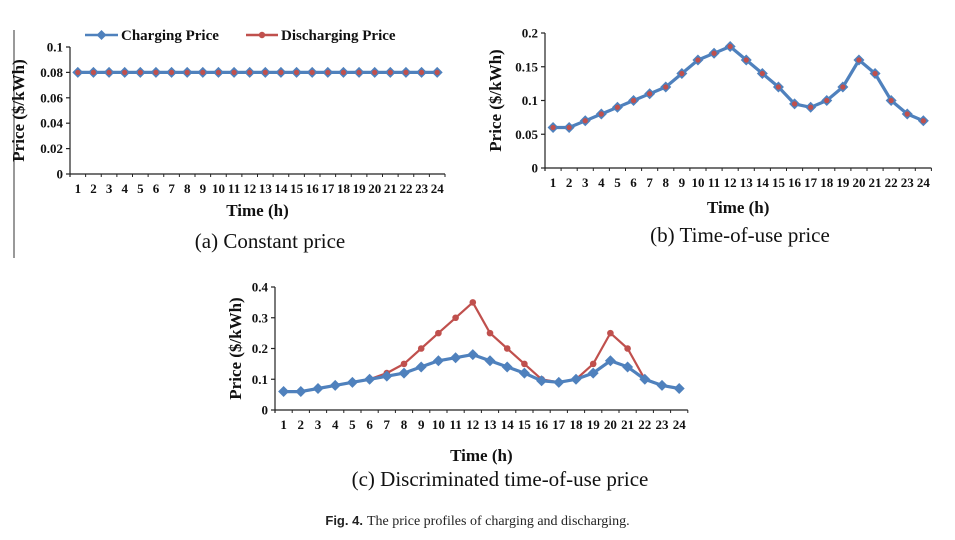 This screenshot has height=540, width=955. I want to click on chart-a-xtick-label: 13, so click(266, 188).